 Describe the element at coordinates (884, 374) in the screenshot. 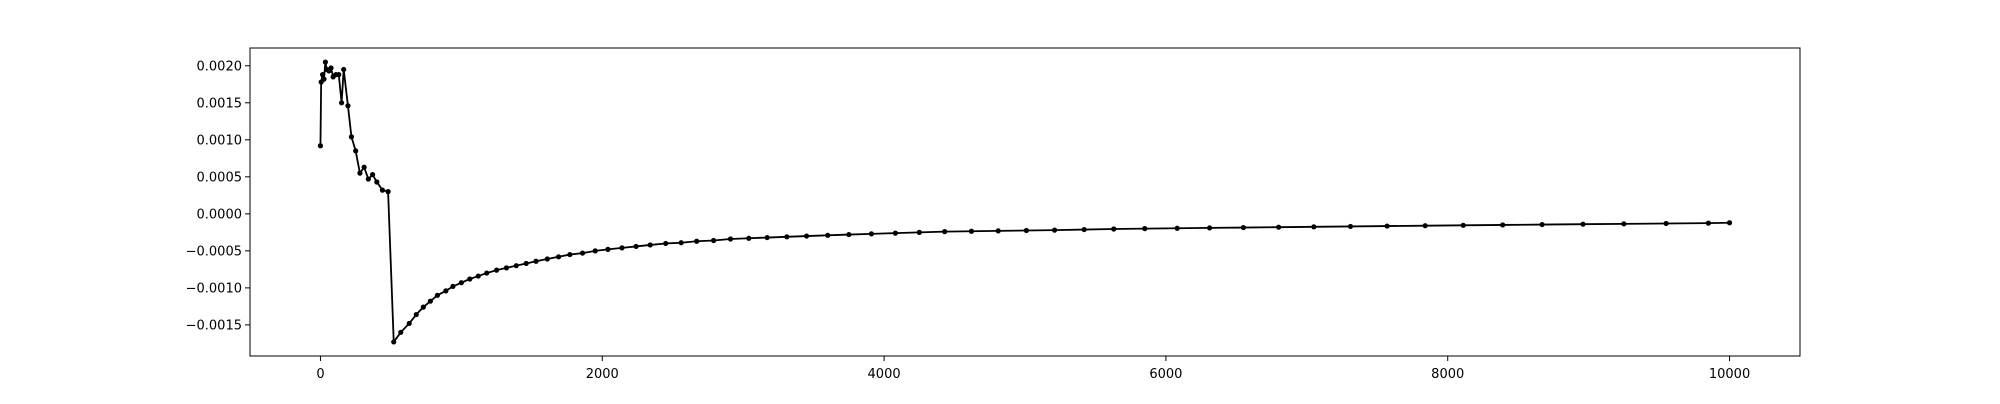

I see `x-tick-label: 4000` at that location.